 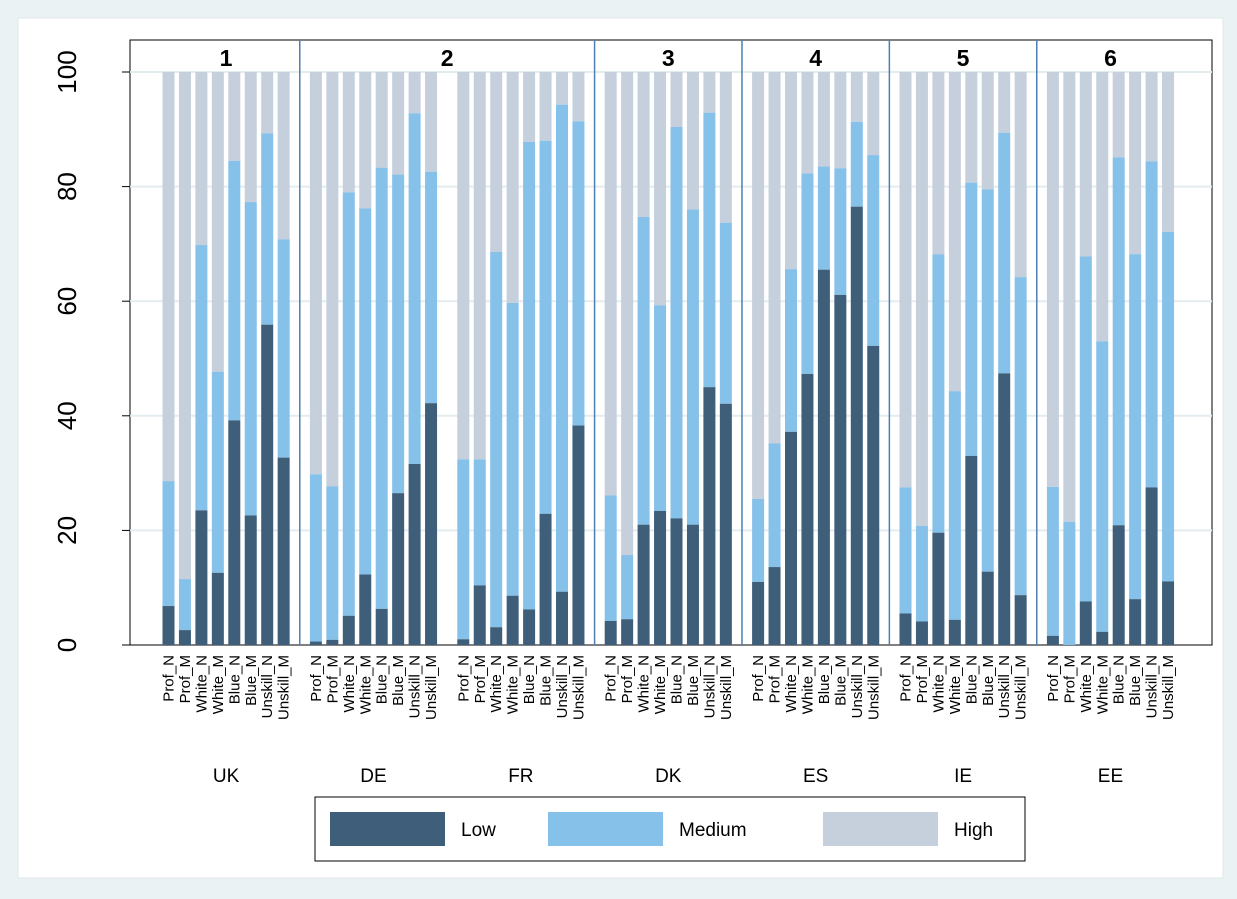 I want to click on y-tick-label: 100, so click(x=67, y=71).